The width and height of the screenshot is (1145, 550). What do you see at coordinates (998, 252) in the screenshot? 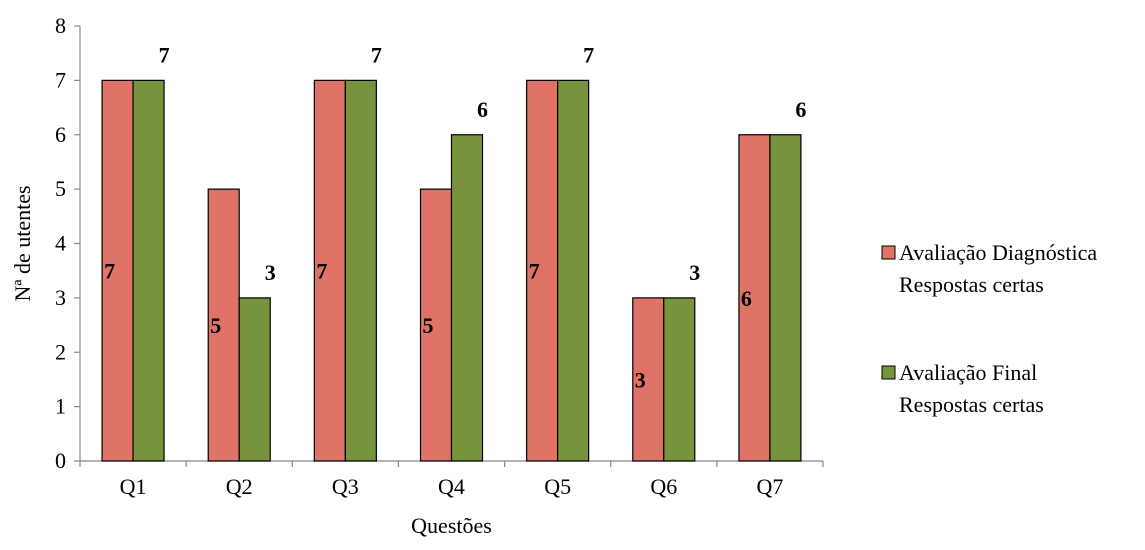
I see `legend-label: Avaliação Diagnóstica` at bounding box center [998, 252].